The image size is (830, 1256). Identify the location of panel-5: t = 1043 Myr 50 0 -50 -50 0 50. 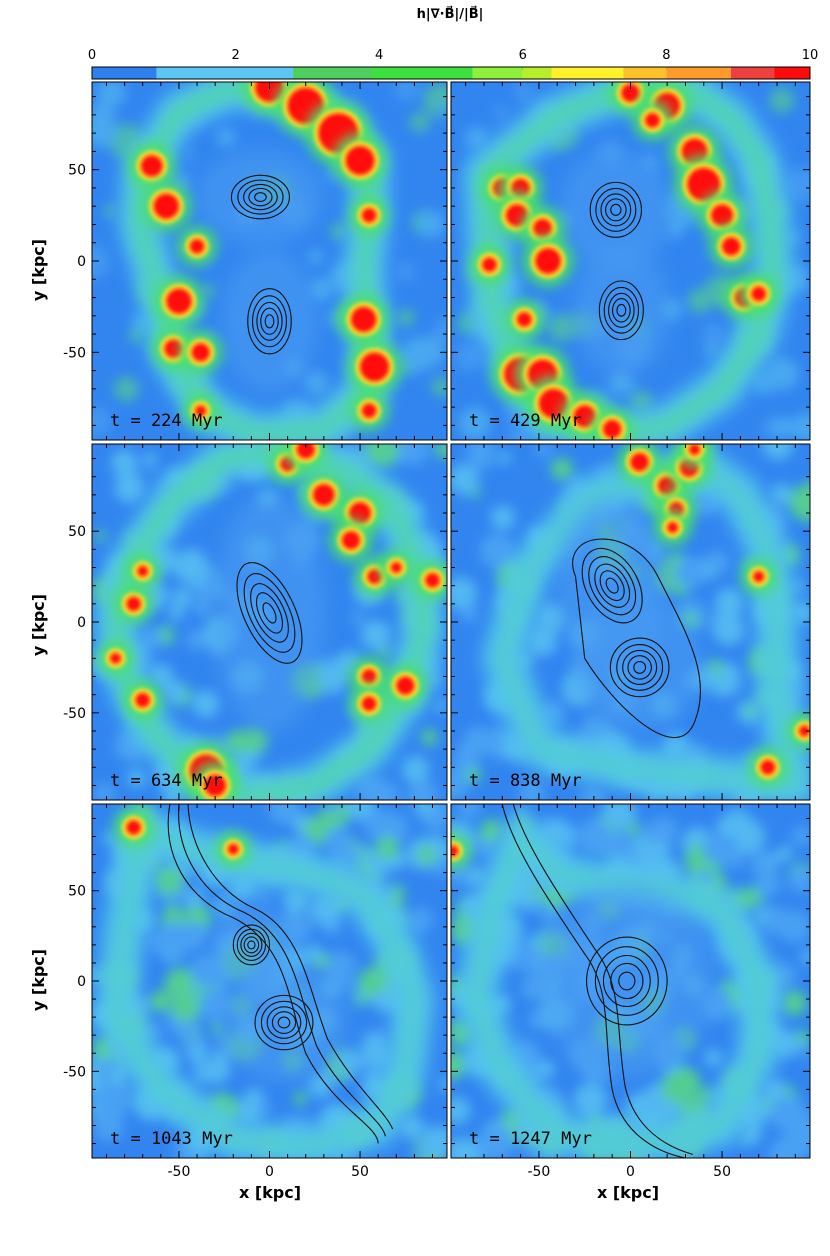
(255, 991).